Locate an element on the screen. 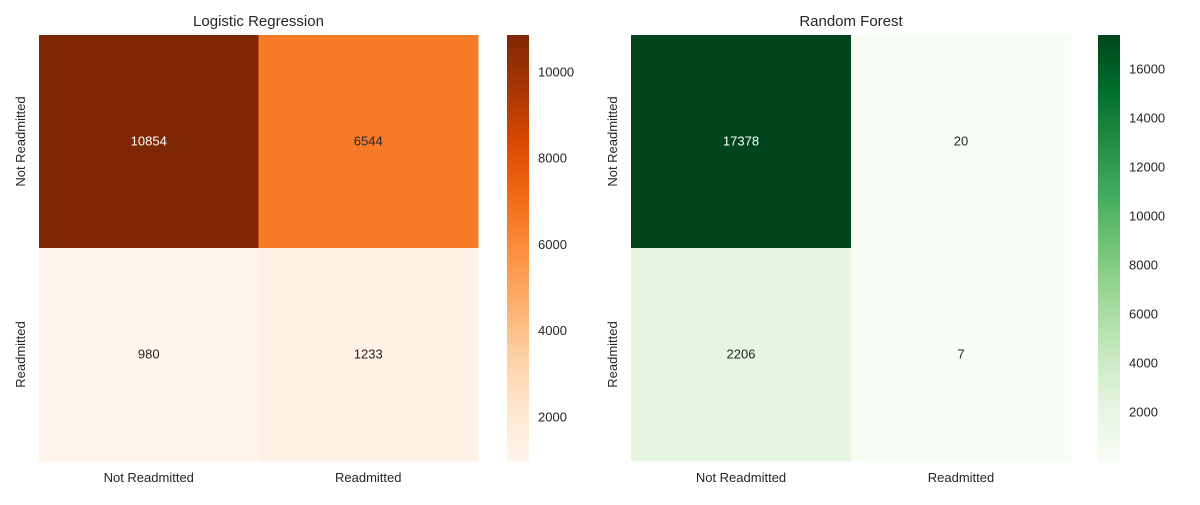  cell-value-label: 10854 is located at coordinates (149, 141).